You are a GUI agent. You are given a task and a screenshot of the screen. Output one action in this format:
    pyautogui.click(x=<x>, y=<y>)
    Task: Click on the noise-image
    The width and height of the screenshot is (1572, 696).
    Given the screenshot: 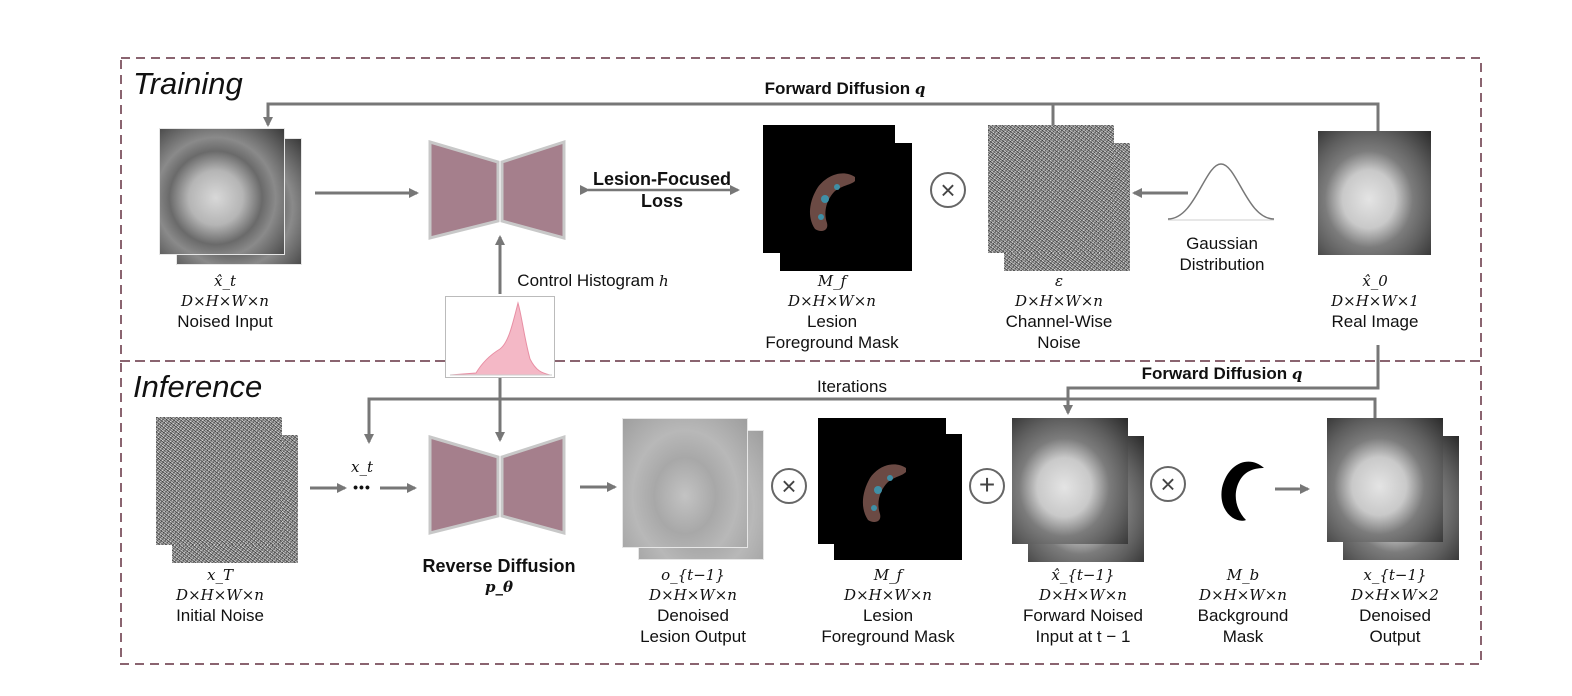 What is the action you would take?
    pyautogui.click(x=1051, y=189)
    